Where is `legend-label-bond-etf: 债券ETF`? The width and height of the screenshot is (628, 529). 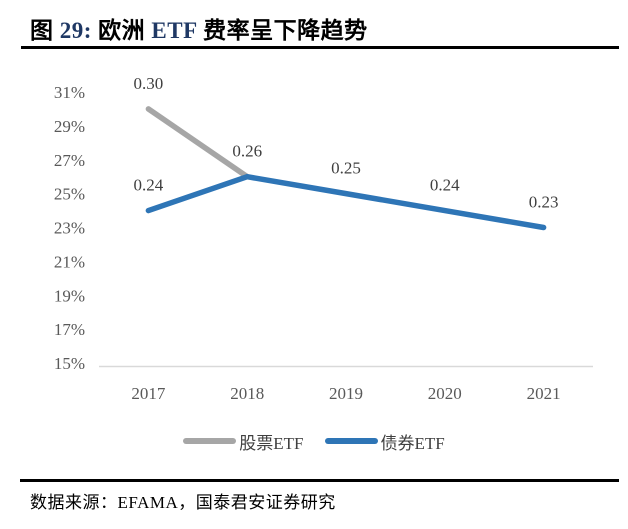 legend-label-bond-etf: 债券ETF is located at coordinates (412, 443).